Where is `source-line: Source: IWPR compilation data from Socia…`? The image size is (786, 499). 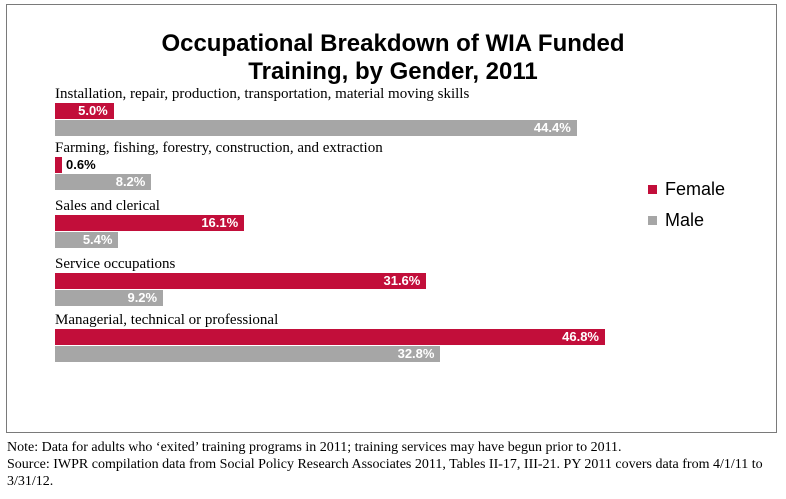
source-line: Source: IWPR compilation data from Socia… is located at coordinates (385, 473).